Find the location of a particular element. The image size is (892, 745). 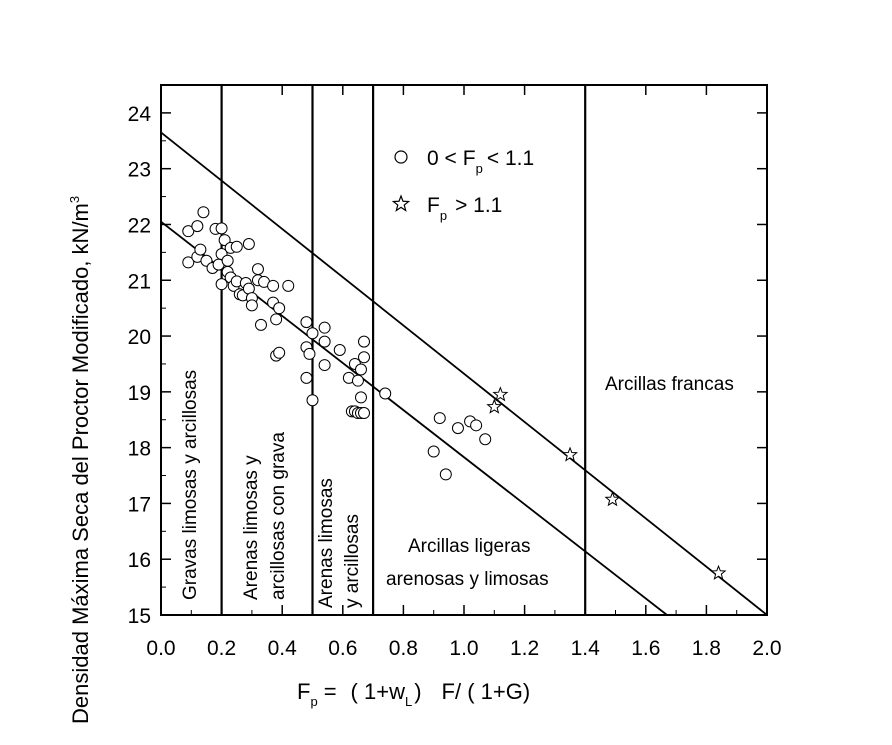

region-label-arenas-line2: y arcillosas is located at coordinates (352, 561).